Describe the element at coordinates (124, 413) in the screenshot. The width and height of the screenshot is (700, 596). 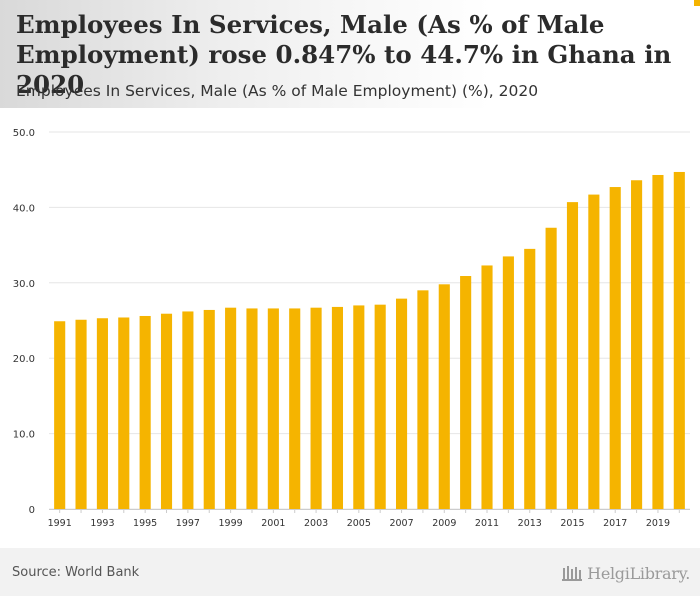
I see `bar-1994` at that location.